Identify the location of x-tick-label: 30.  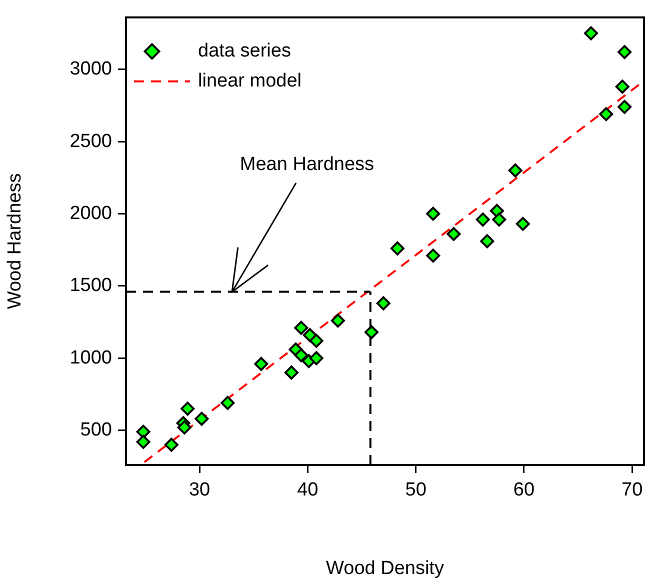
(199, 490).